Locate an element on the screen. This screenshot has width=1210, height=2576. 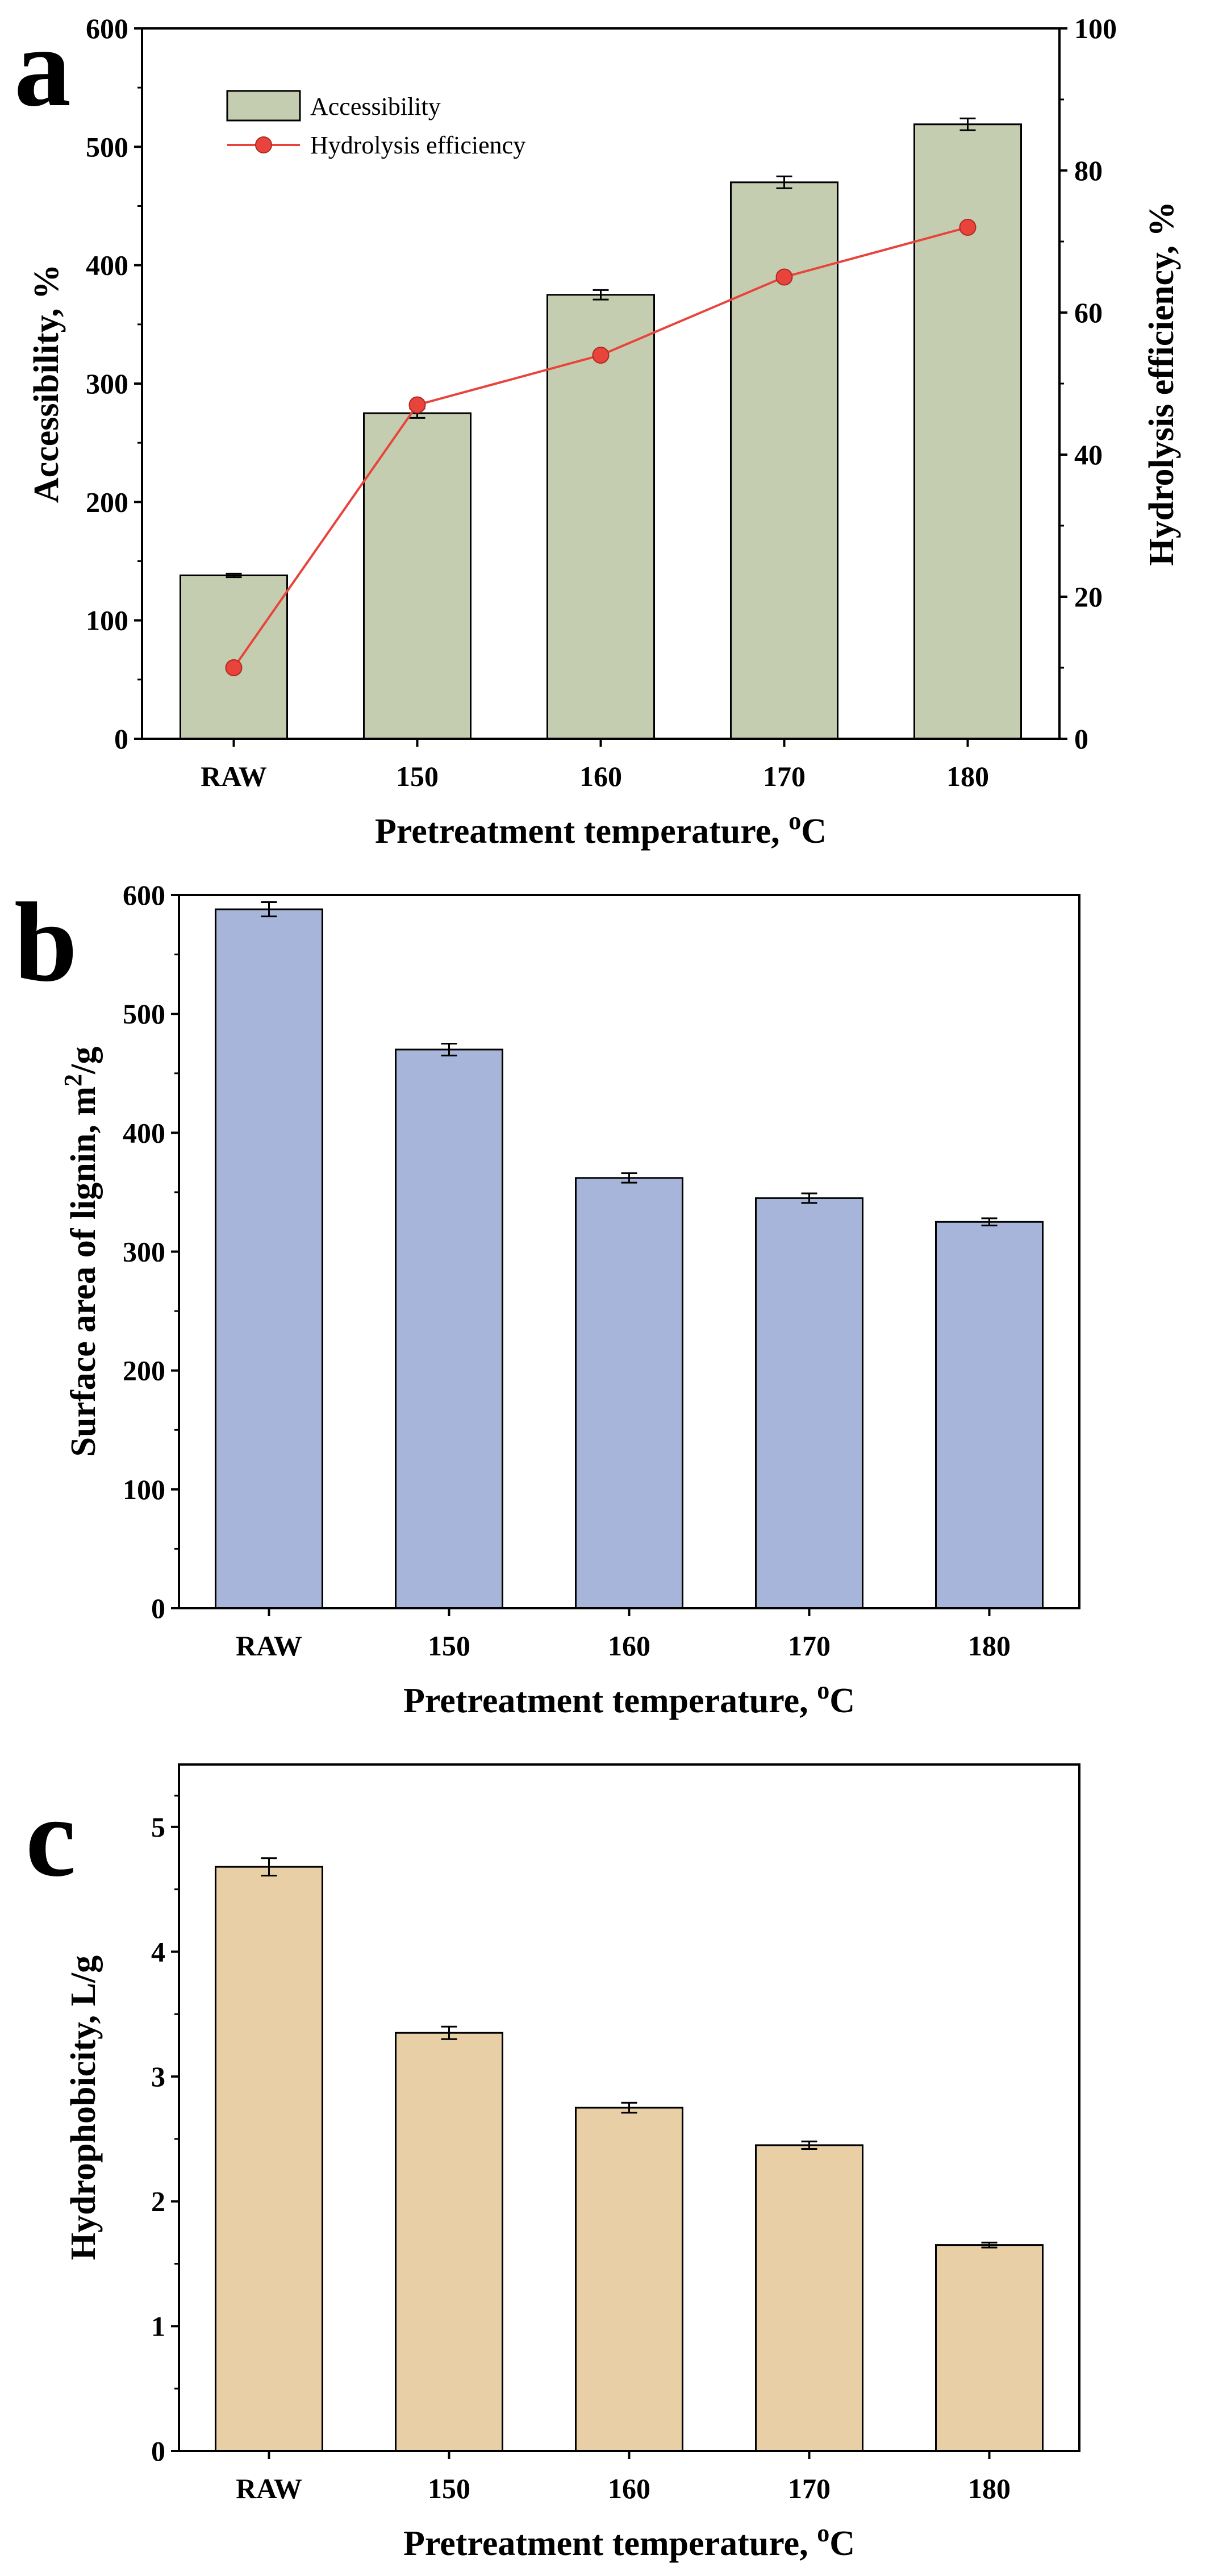
y-tick-label: 5 is located at coordinates (158, 1827).